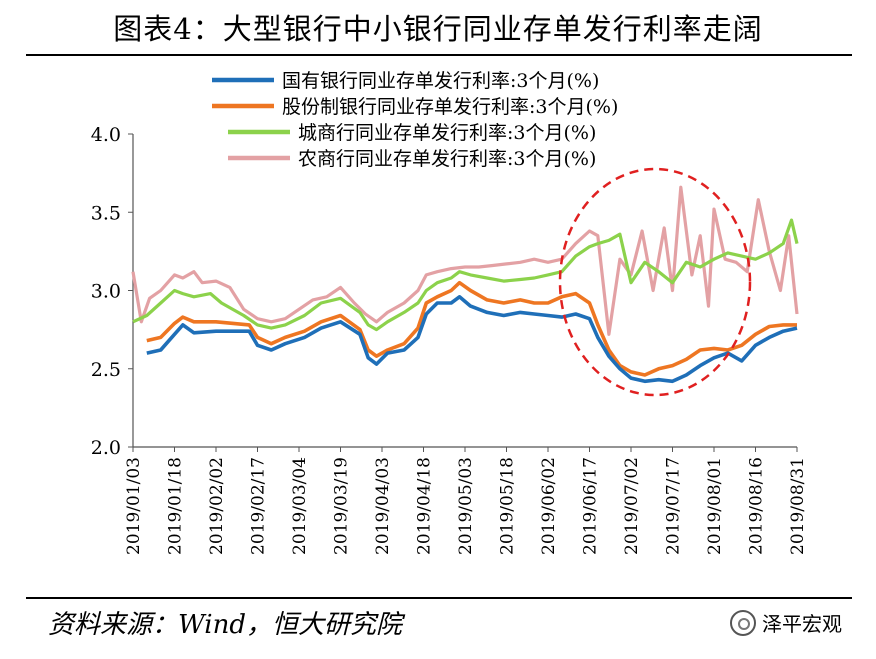 This screenshot has width=876, height=659. I want to click on title-divider, so click(439, 55).